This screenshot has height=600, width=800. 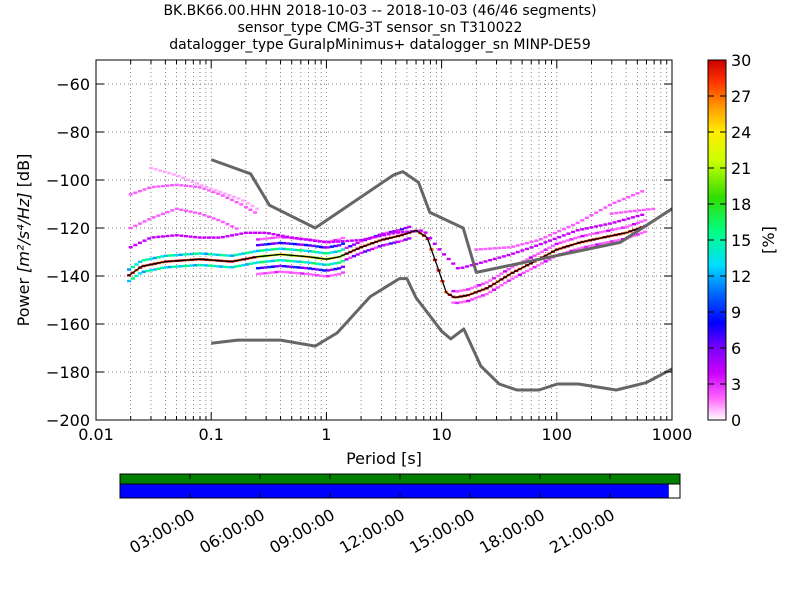 I want to click on timeline-tick-label: 18:00:00, so click(x=512, y=531).